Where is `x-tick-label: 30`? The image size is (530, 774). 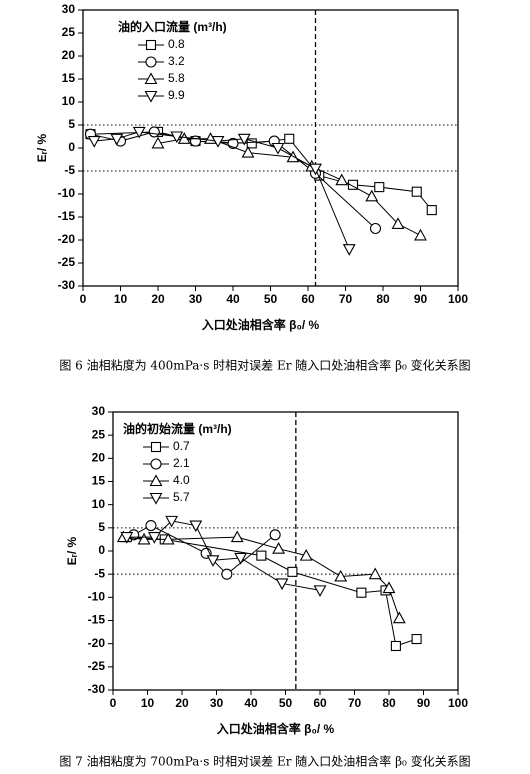
x-tick-label: 30 is located at coordinates (196, 299).